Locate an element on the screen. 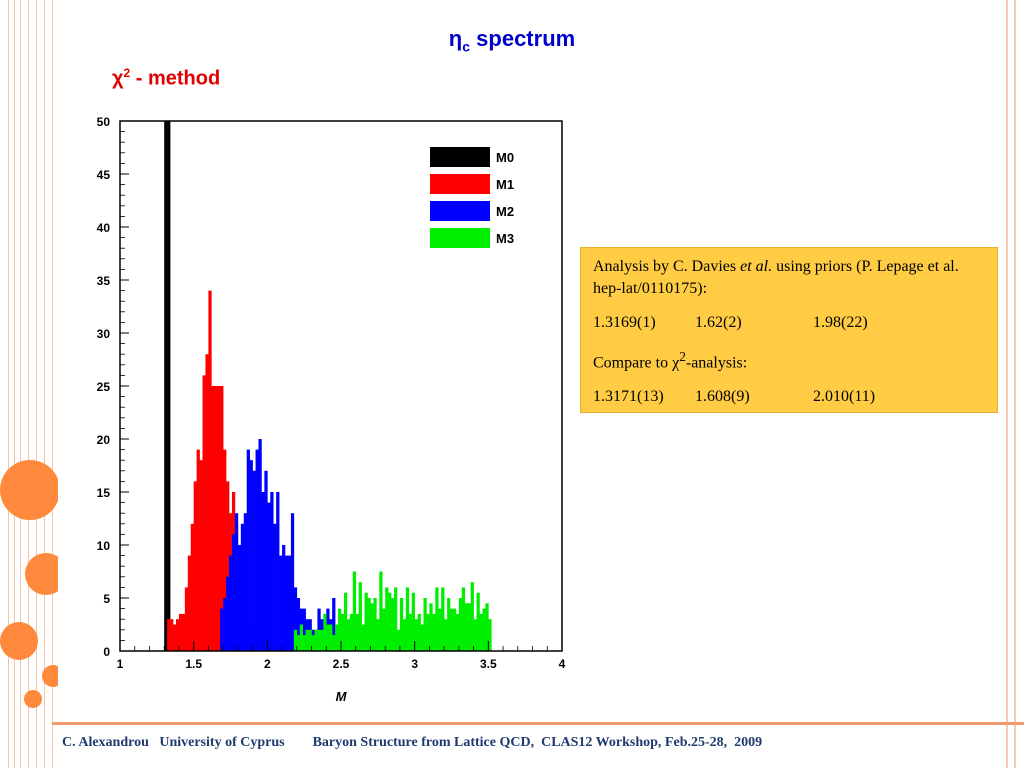 The height and width of the screenshot is (768, 1024). title-symbol: η is located at coordinates (455, 38).